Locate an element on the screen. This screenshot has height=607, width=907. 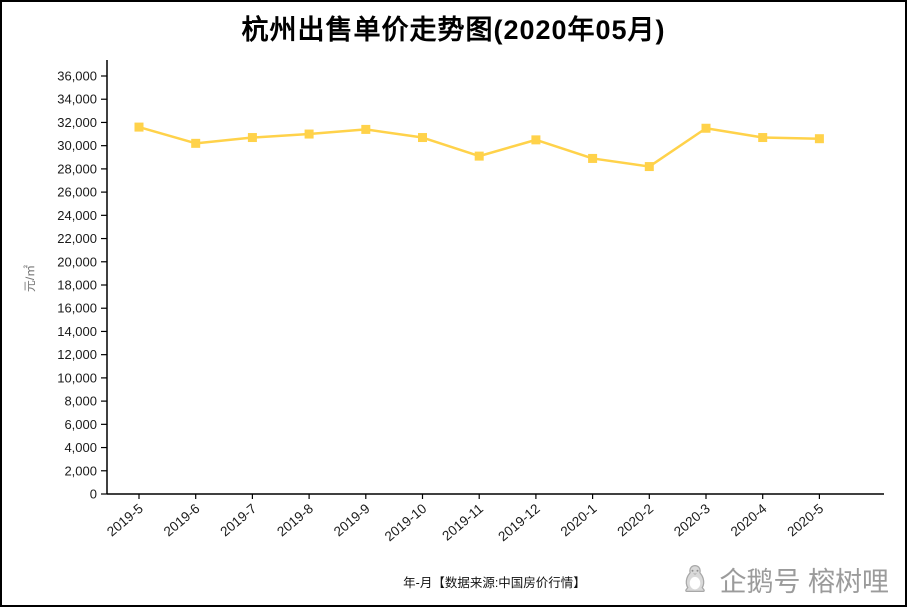
x-tick-label: 2019-8 is located at coordinates (295, 520).